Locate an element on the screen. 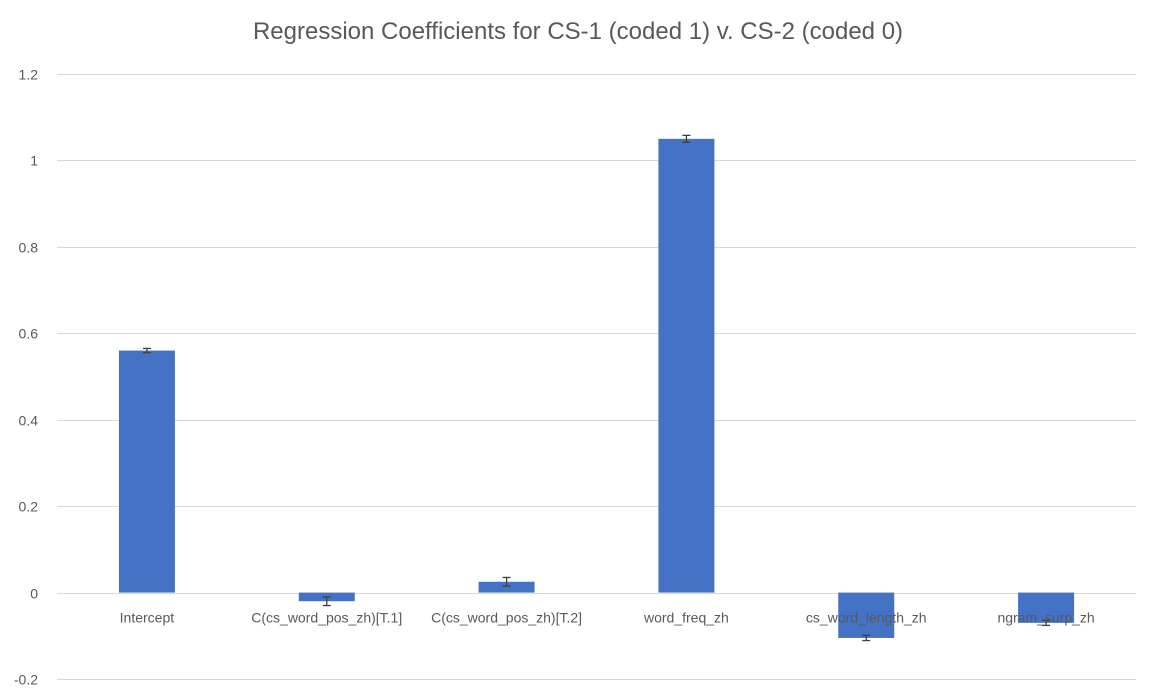 This screenshot has height=700, width=1156. x-category-label: Intercept is located at coordinates (147, 618).